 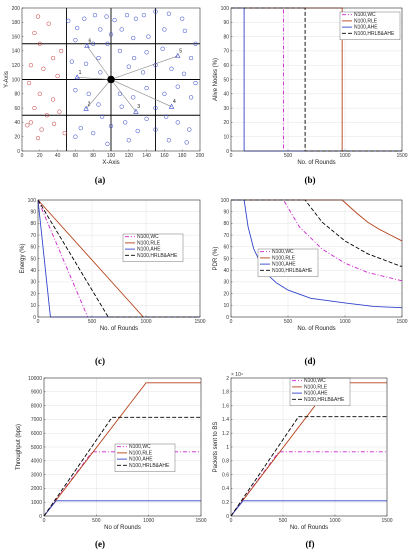 I want to click on x-tick-label: 20, so click(x=40, y=156).